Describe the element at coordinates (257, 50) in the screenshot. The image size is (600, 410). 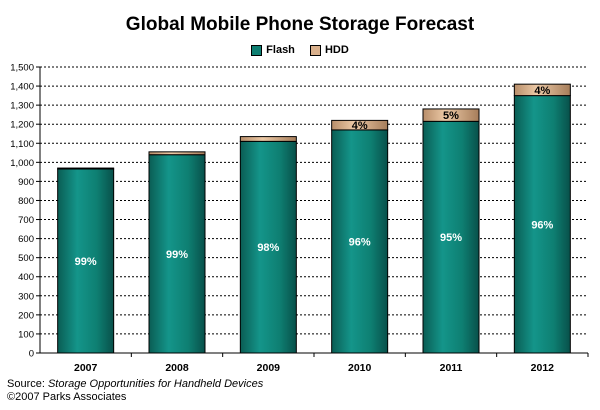
I see `legend-swatch-flash` at that location.